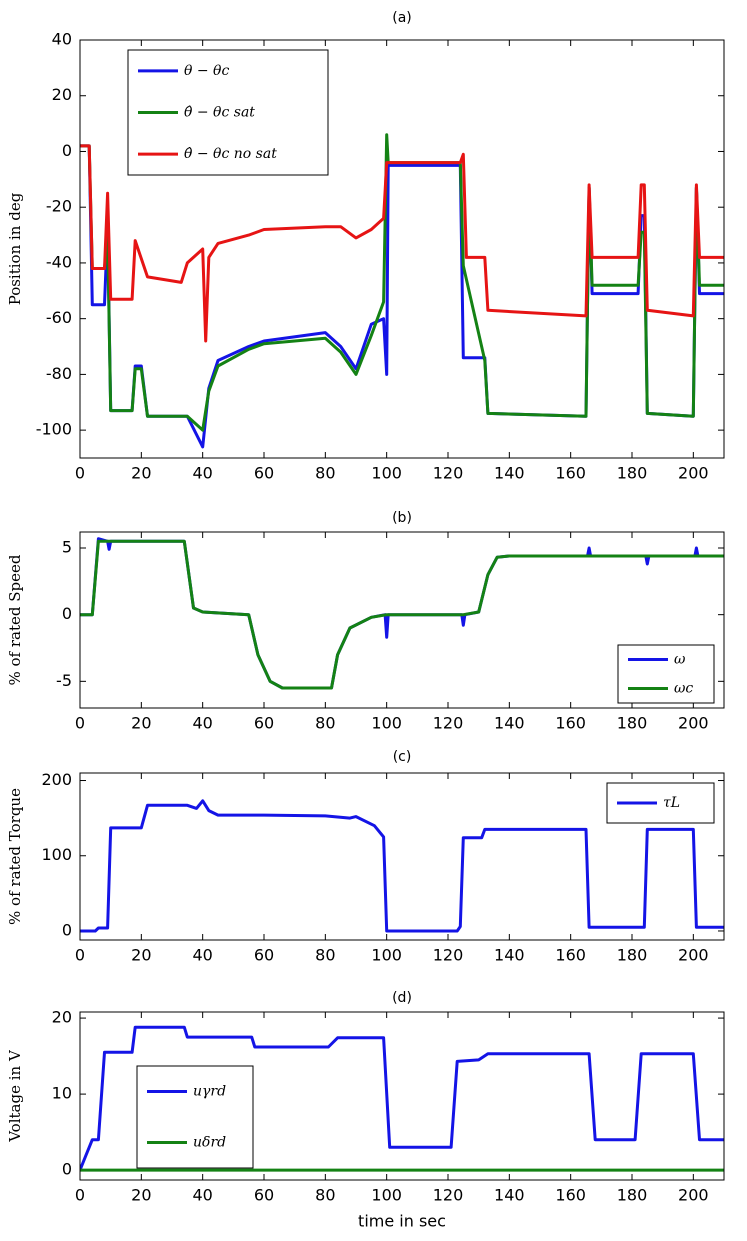  Describe the element at coordinates (680, 660) in the screenshot. I see `legend-label: ω` at that location.